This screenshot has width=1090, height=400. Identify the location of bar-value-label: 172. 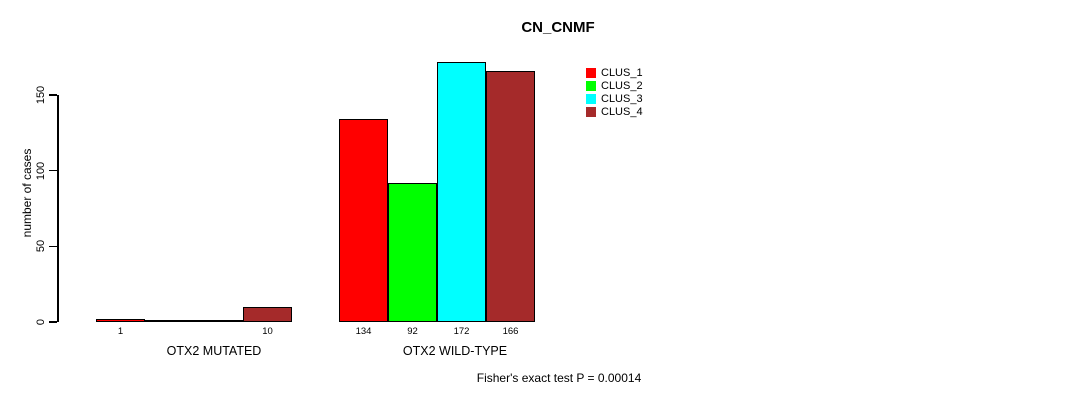
(461, 331).